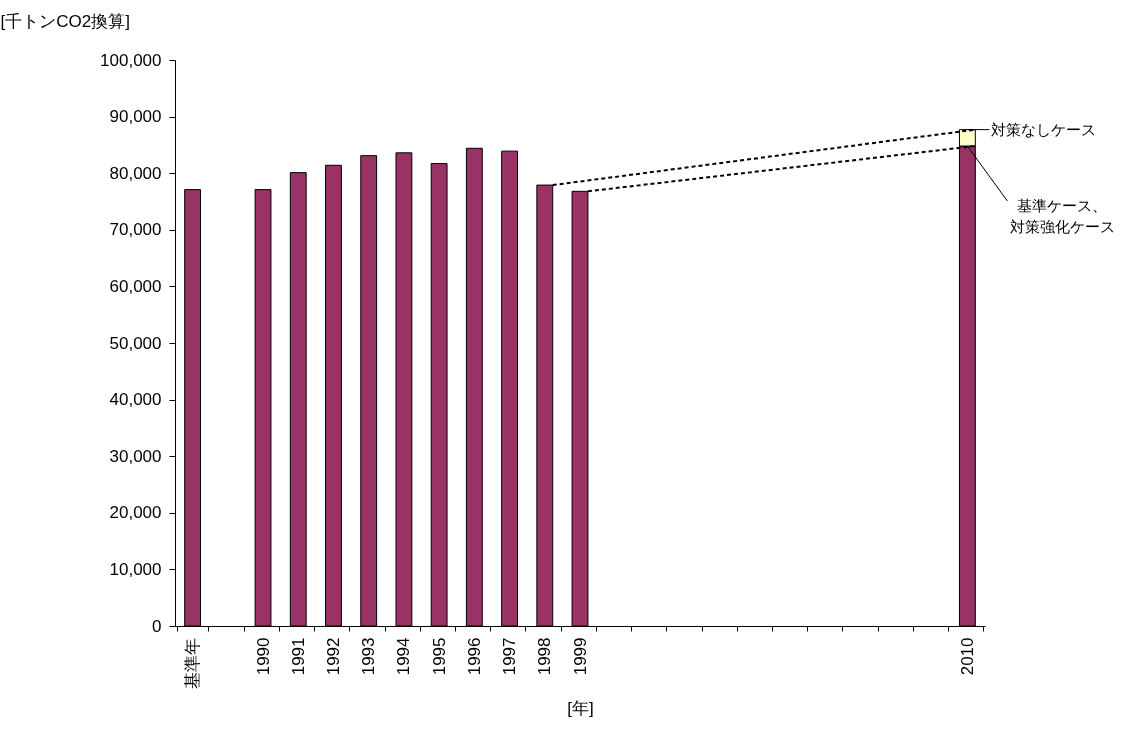 The height and width of the screenshot is (746, 1146). Describe the element at coordinates (131, 60) in the screenshot. I see `y-tick-label: 100,000` at that location.